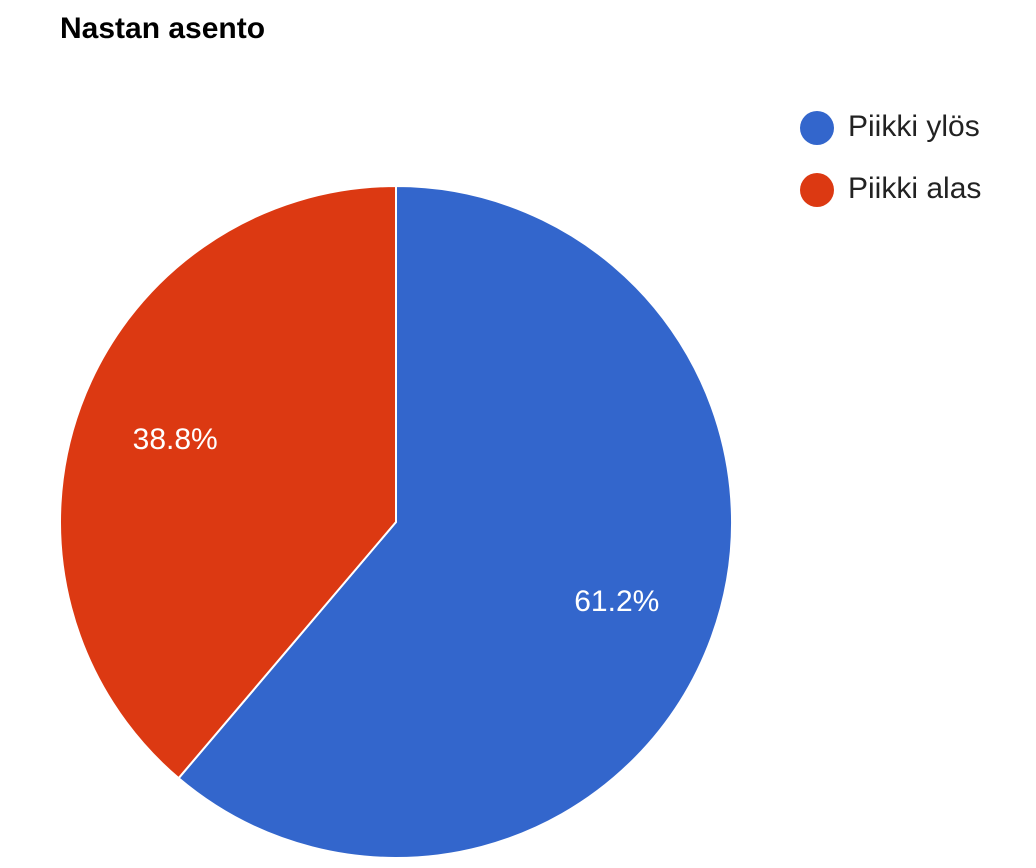  What do you see at coordinates (175, 439) in the screenshot?
I see `slice-label: 38.8%` at bounding box center [175, 439].